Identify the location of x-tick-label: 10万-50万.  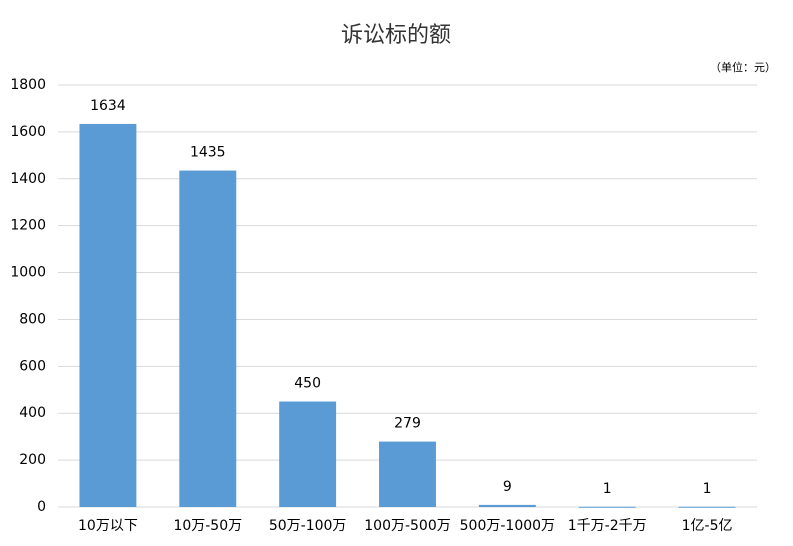
(207, 526).